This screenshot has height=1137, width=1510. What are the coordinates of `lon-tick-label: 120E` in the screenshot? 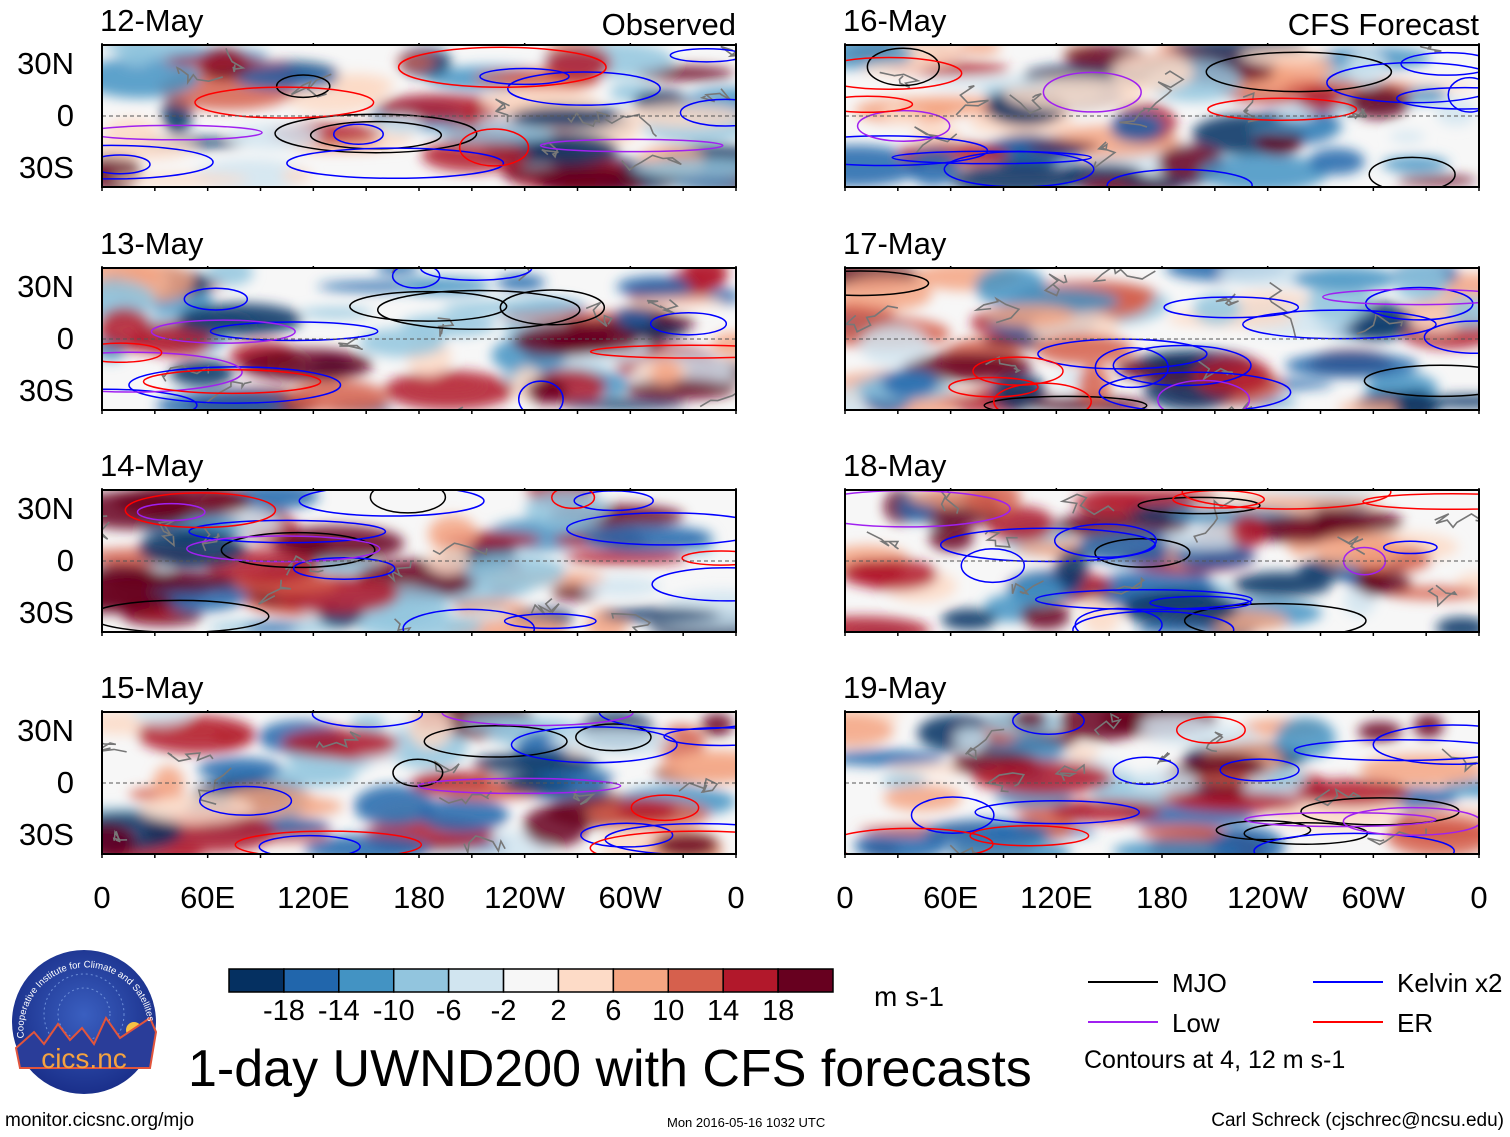 It's located at (1056, 897).